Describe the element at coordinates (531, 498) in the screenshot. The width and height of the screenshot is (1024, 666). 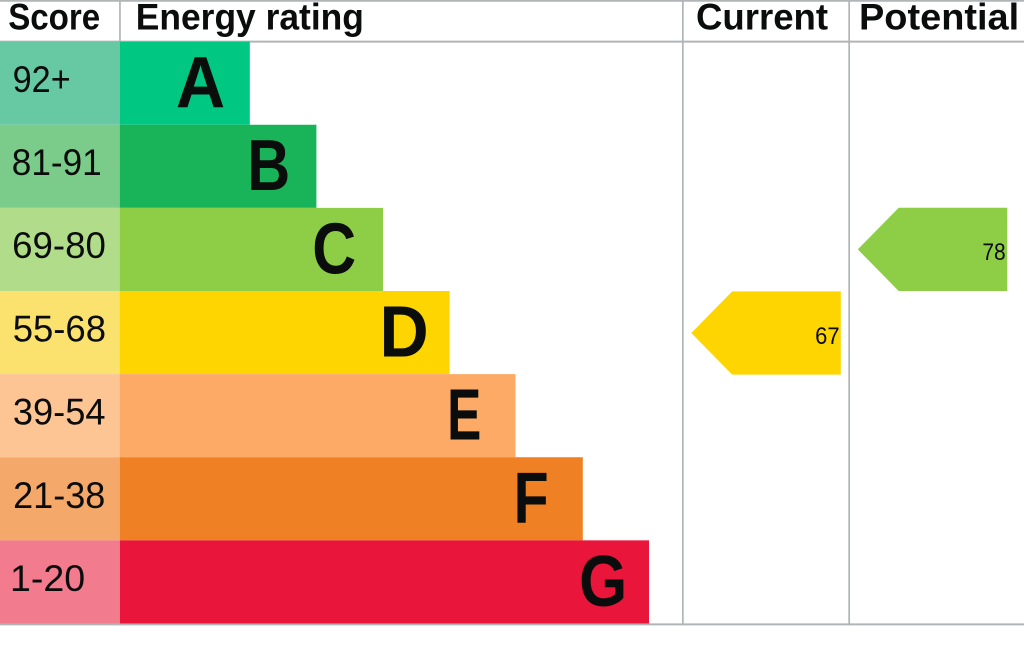
I see `svg-text: F` at that location.